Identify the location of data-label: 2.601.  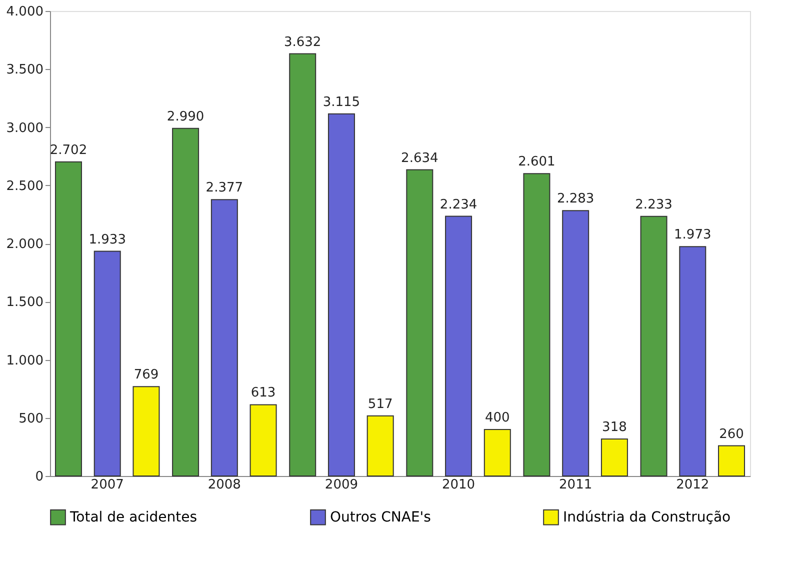
(537, 162).